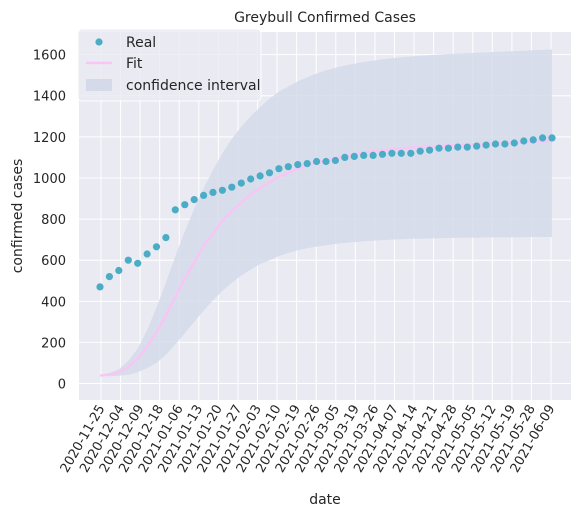  I want to click on legend-marker-confidence, so click(99, 85).